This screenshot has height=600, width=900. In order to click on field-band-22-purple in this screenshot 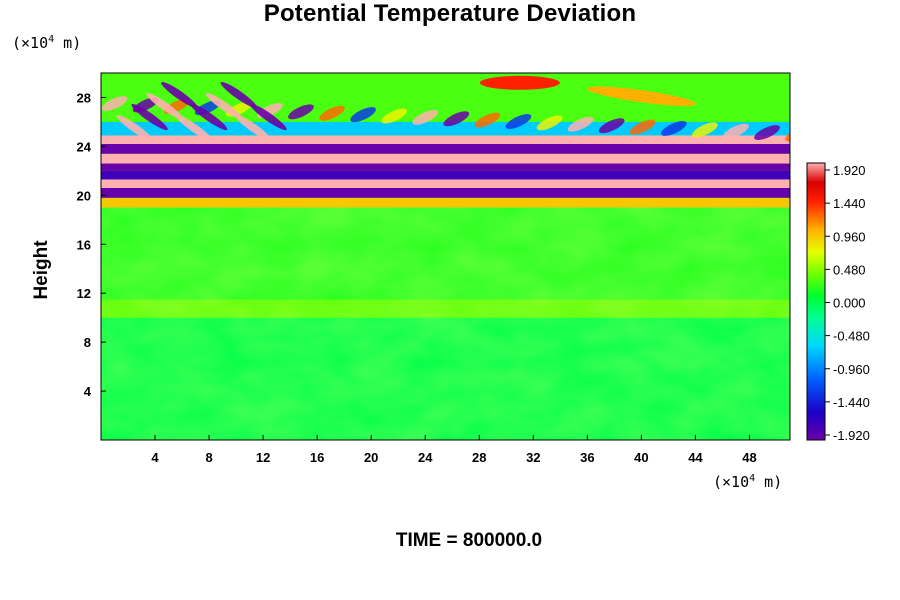, I will do `click(445, 167)`.